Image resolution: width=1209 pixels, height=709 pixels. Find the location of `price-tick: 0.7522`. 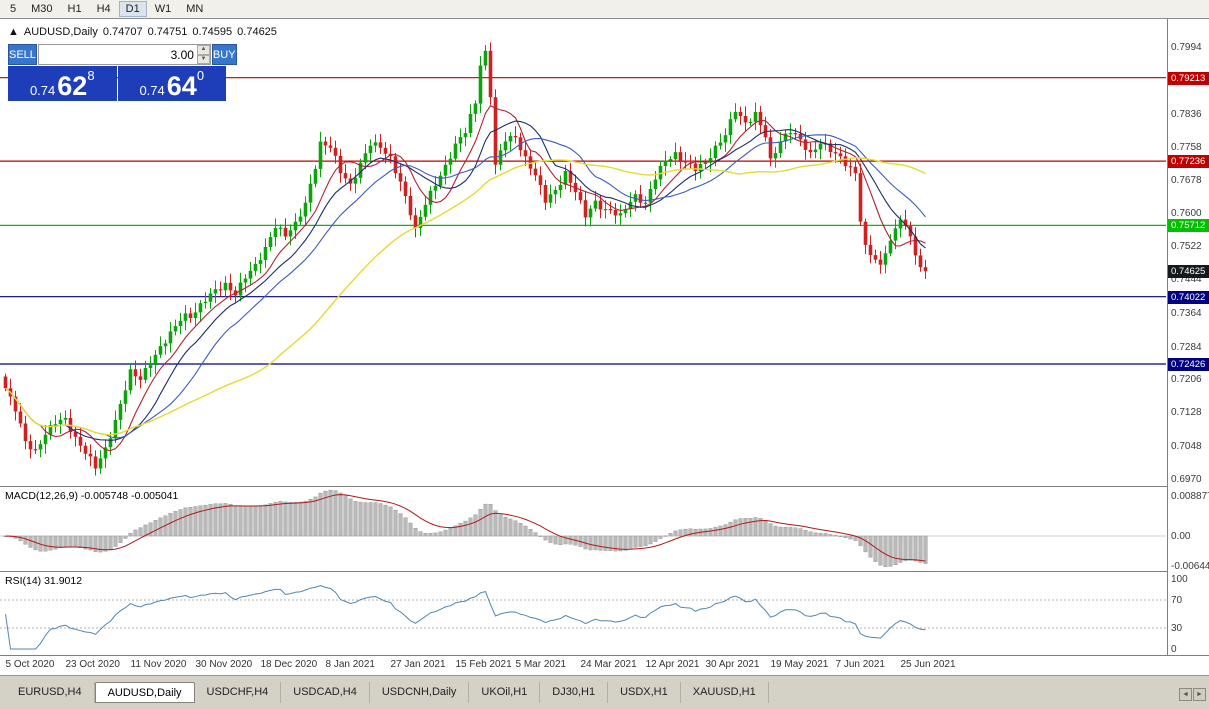

price-tick: 0.7522 is located at coordinates (1186, 247).